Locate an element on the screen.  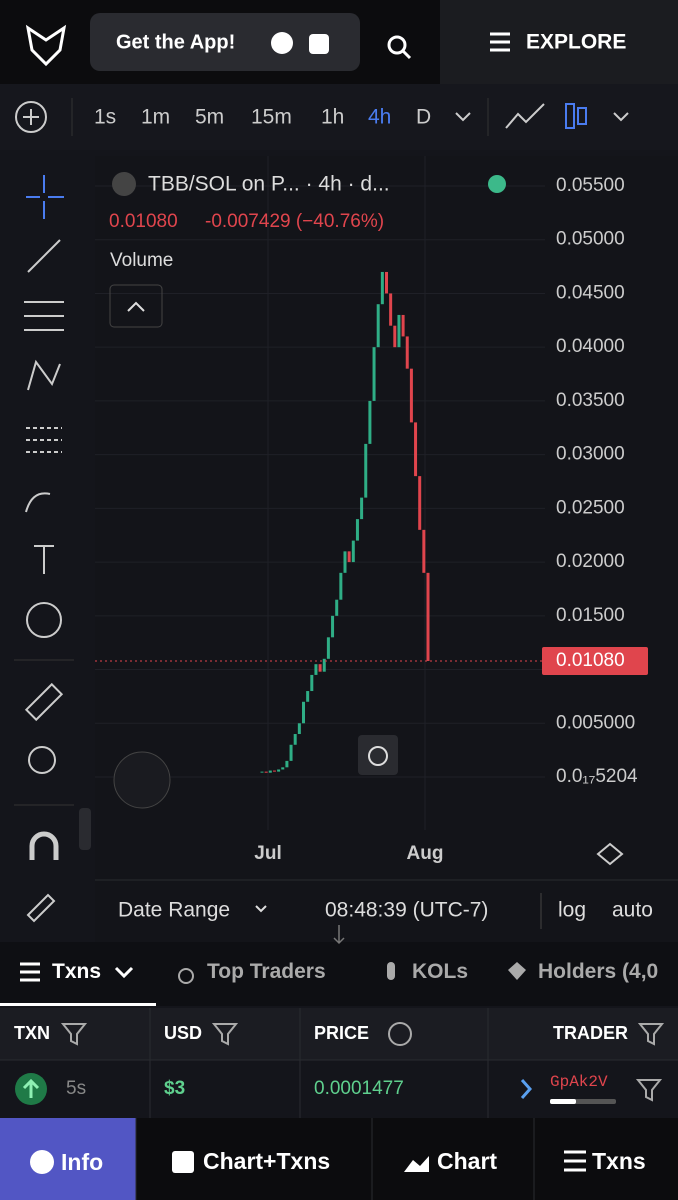
collapse-volume is located at coordinates (136, 306).